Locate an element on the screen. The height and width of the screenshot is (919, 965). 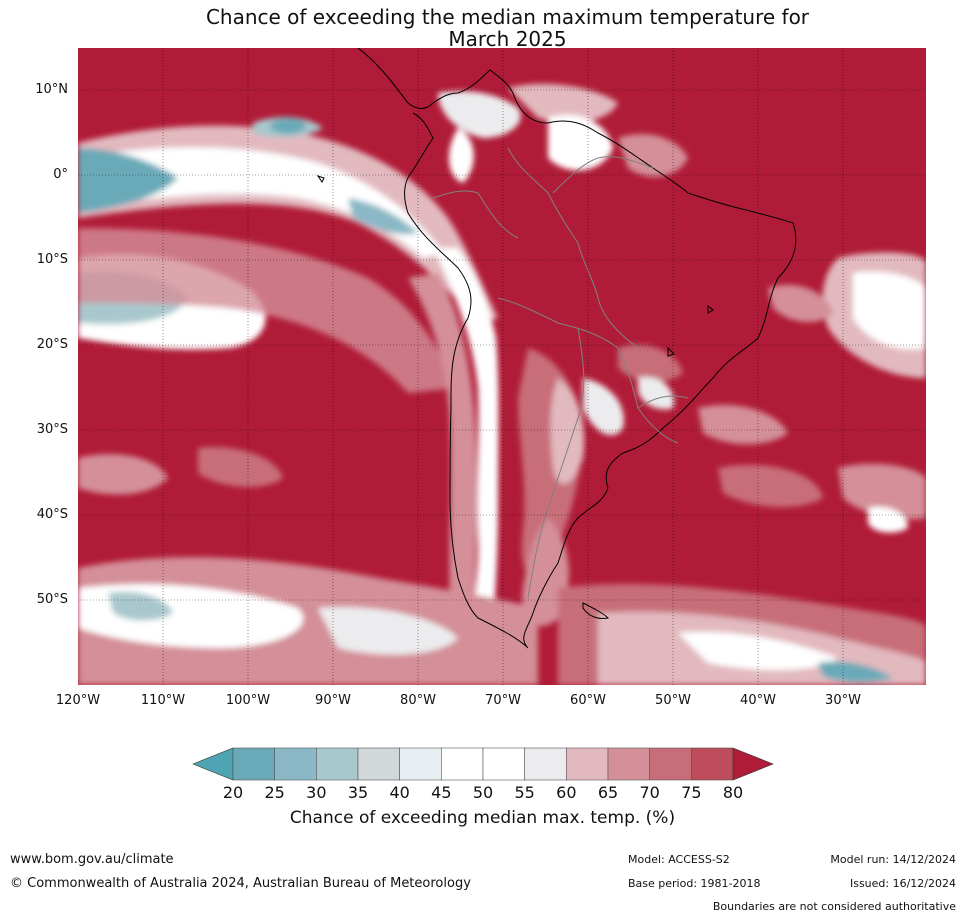
lon-label-70w: 70°W is located at coordinates (503, 700).